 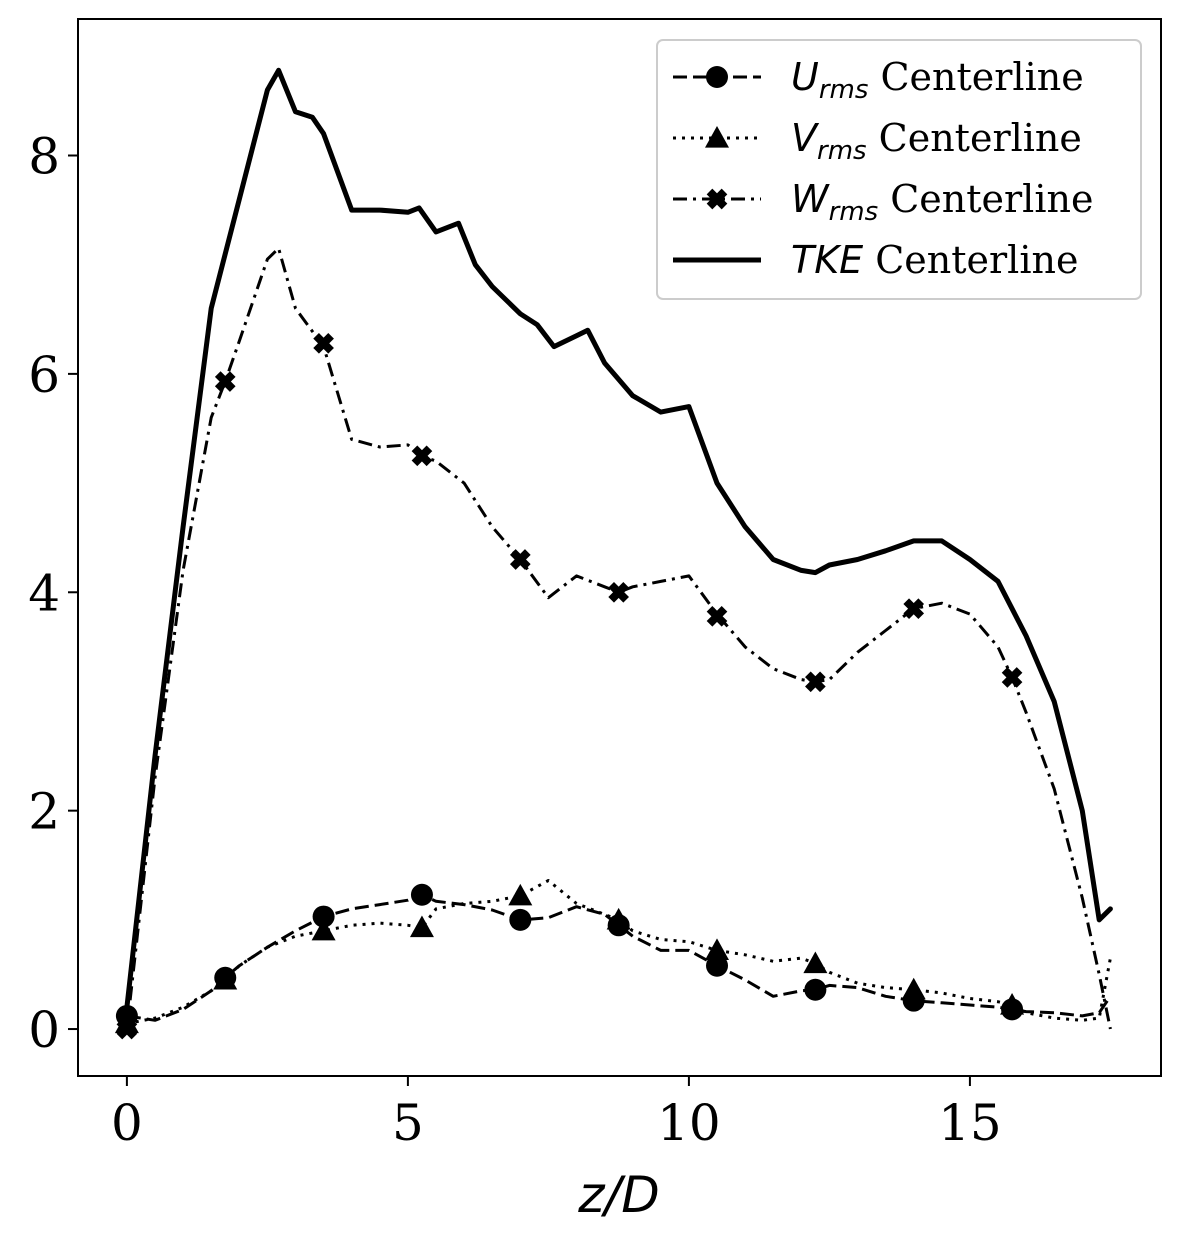 What do you see at coordinates (127, 1123) in the screenshot?
I see `x-tick-label: 0` at bounding box center [127, 1123].